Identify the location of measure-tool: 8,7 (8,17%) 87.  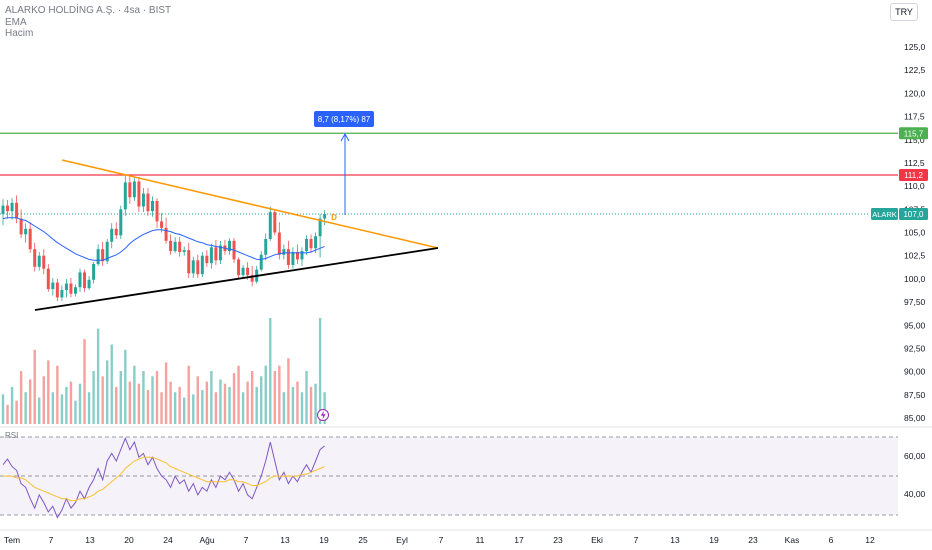
(344, 163).